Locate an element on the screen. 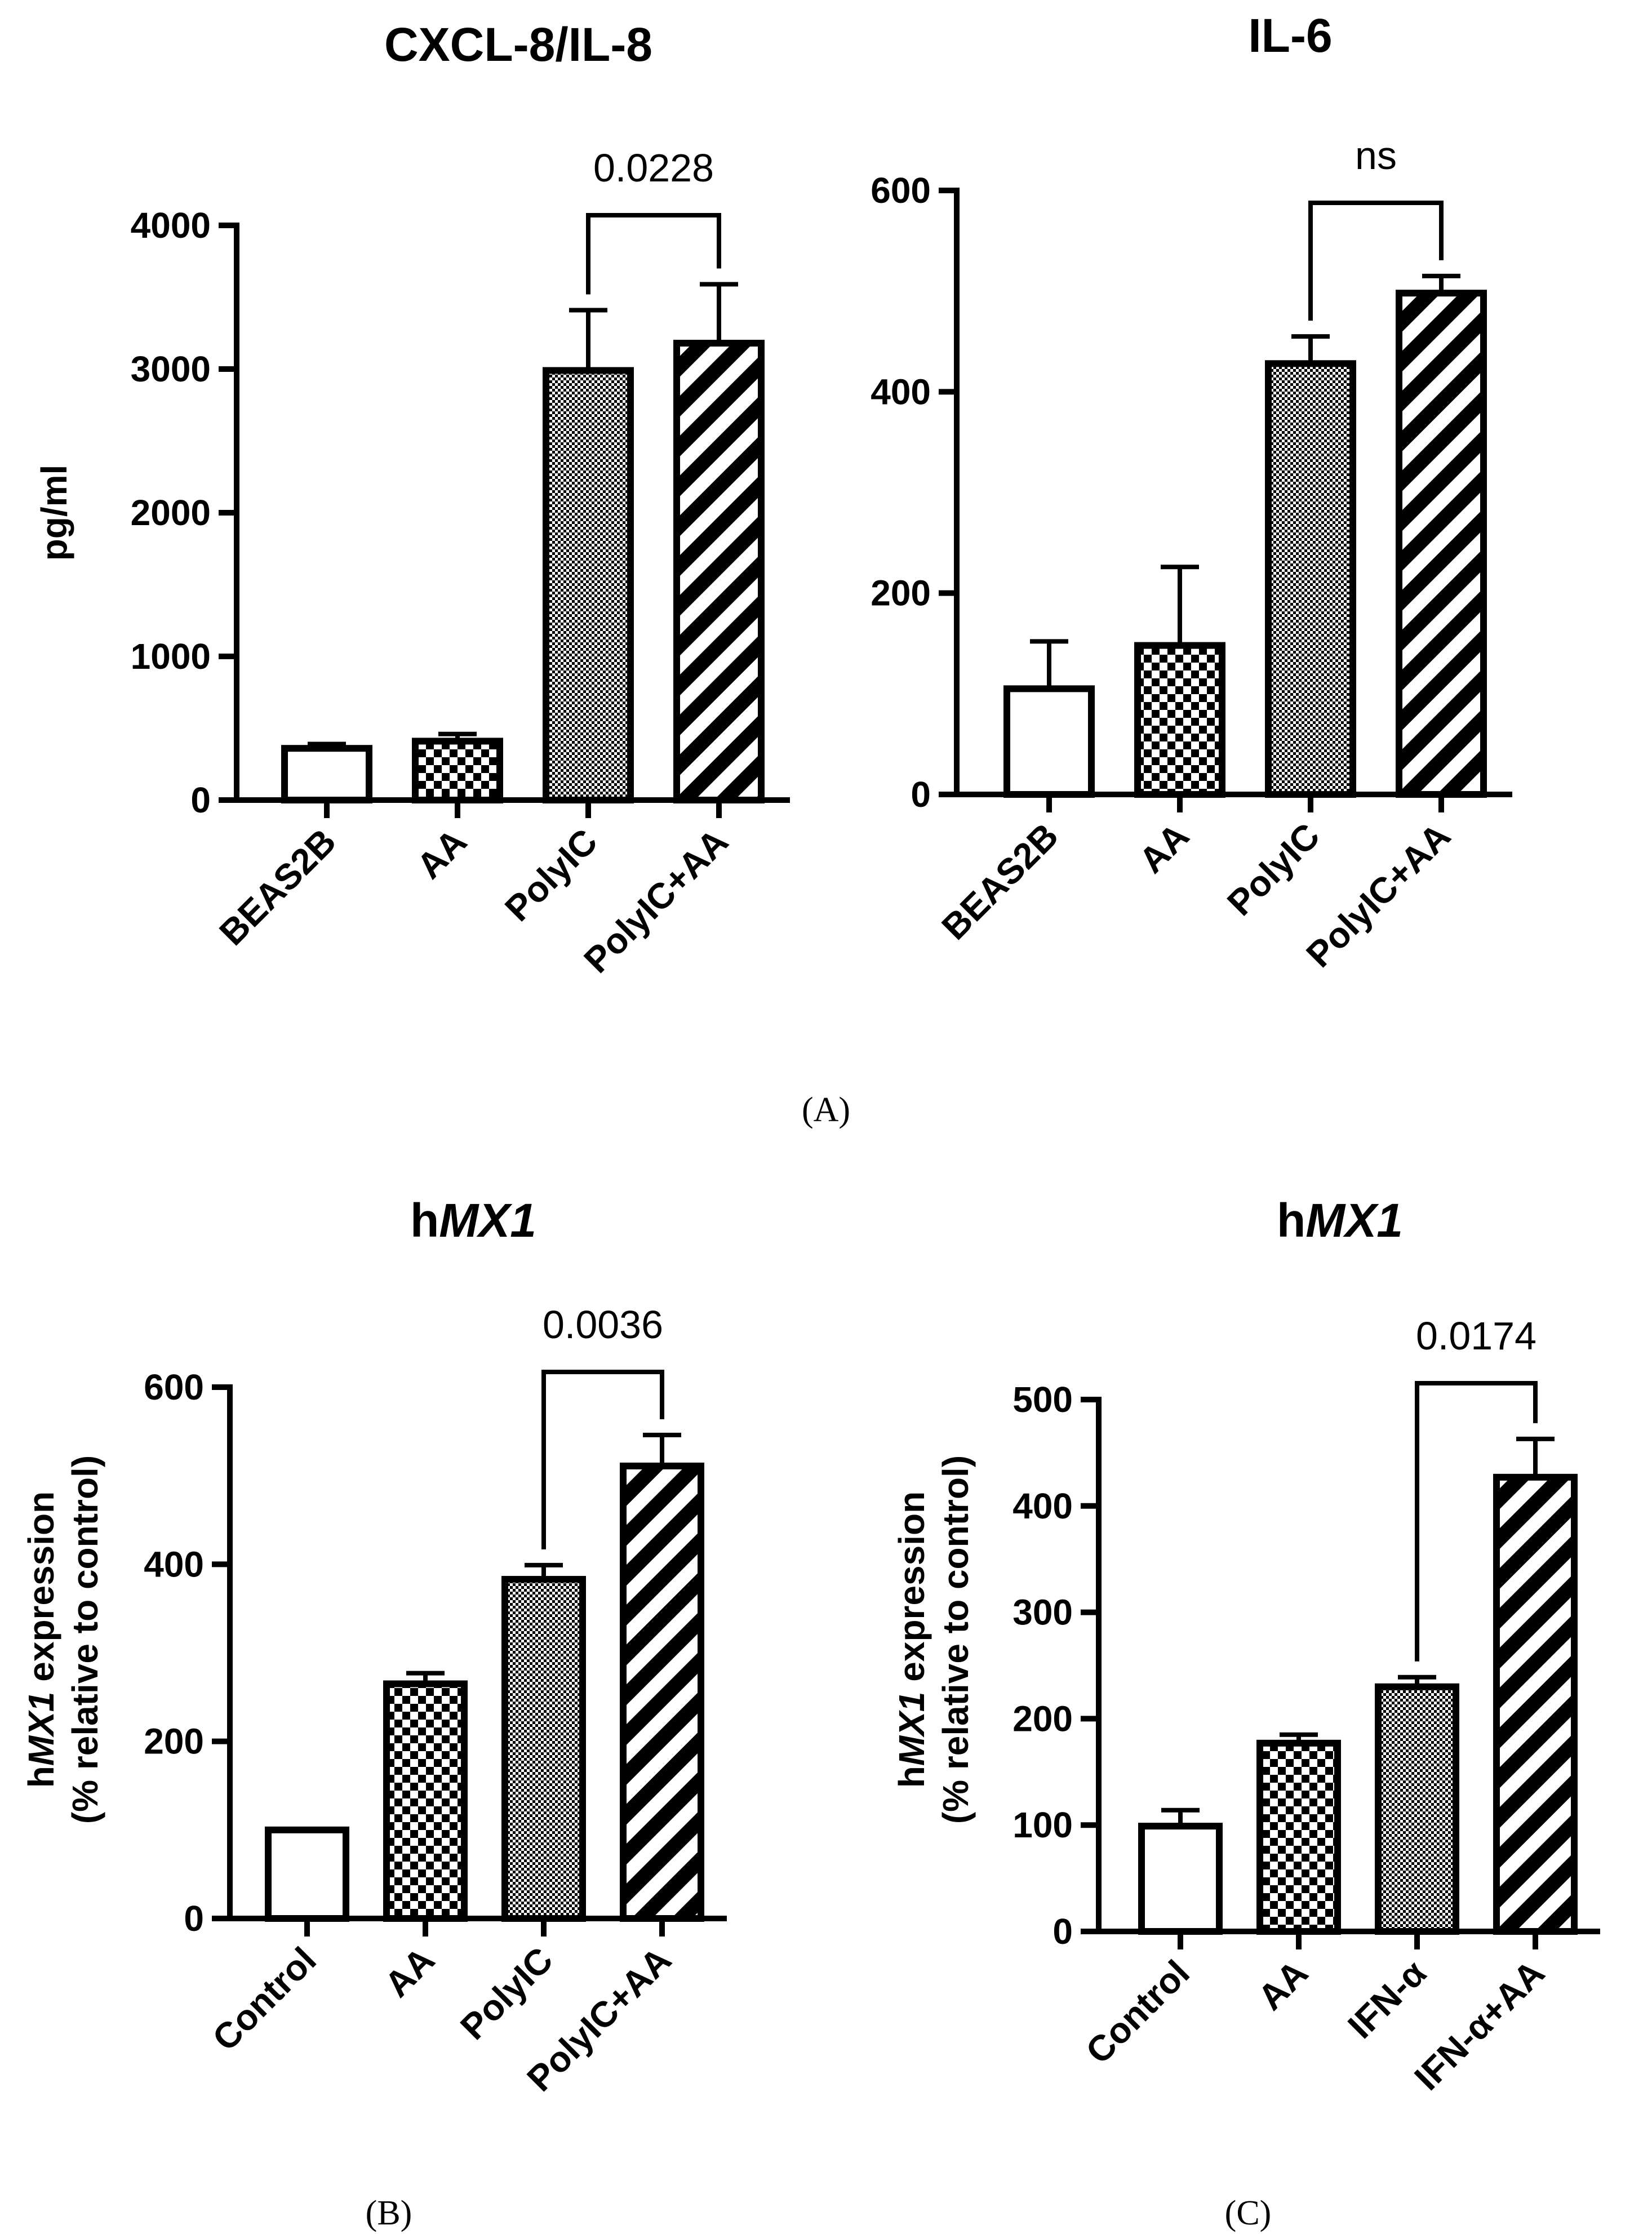  panel-label-c: (C) is located at coordinates (1249, 2213).